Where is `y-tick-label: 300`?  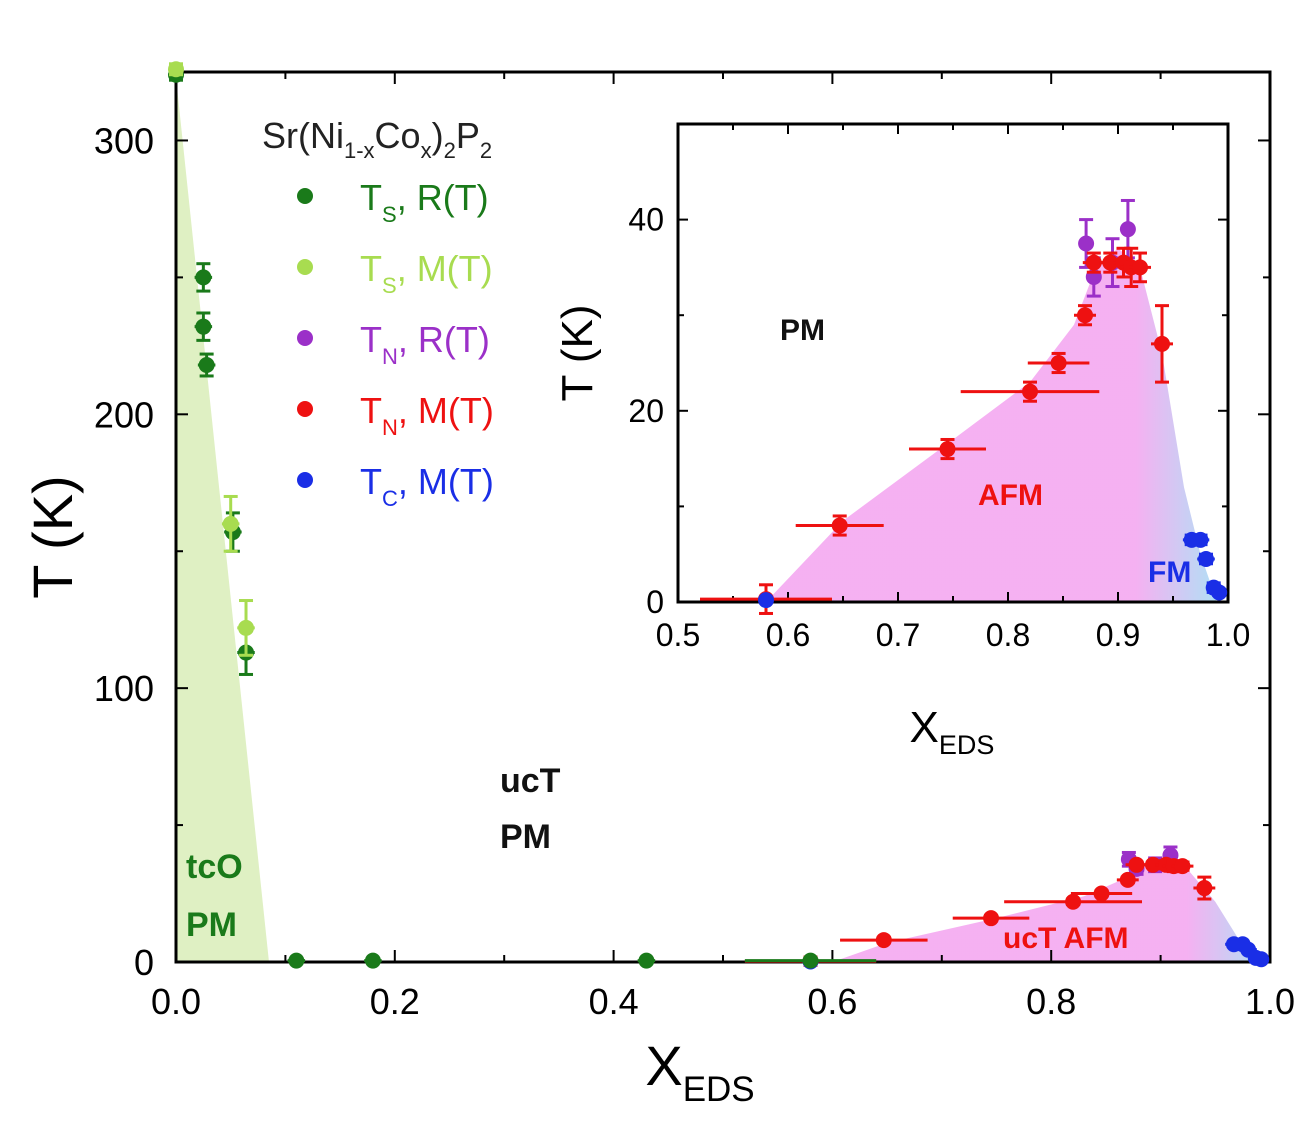 y-tick-label: 300 is located at coordinates (124, 140).